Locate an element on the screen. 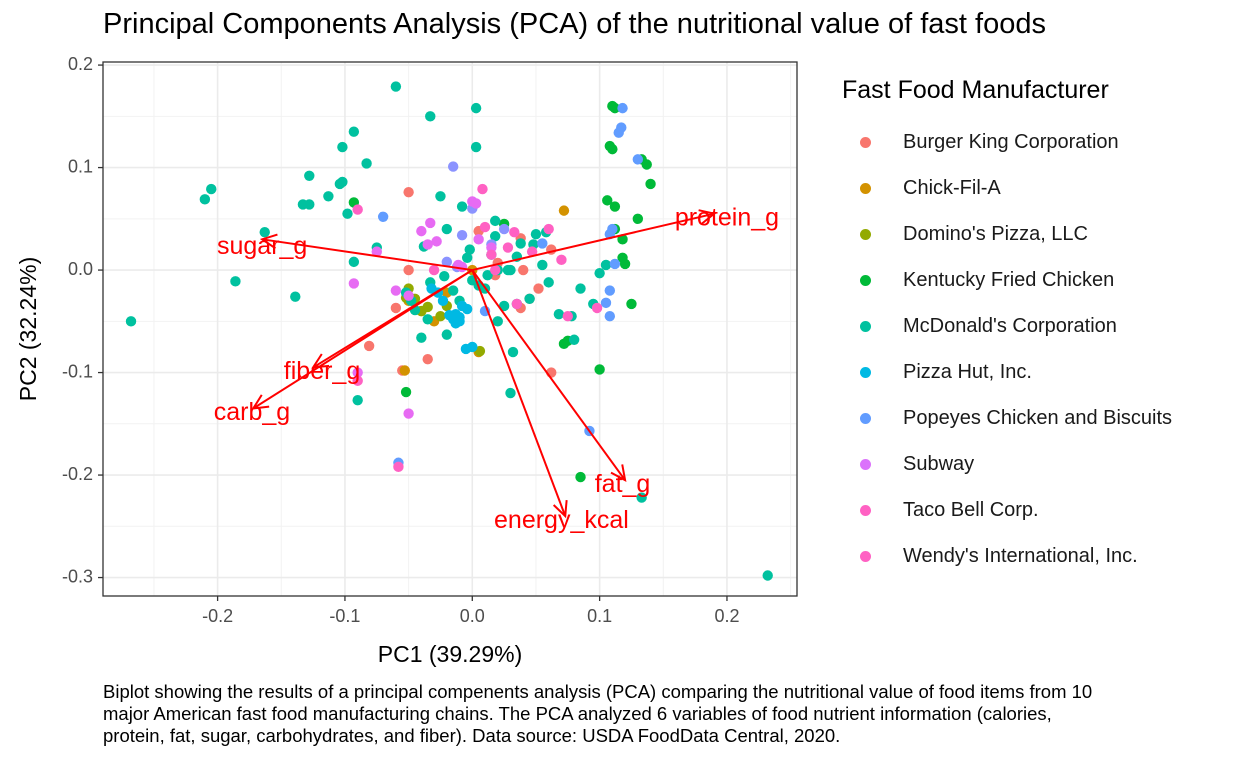  y-tick-label: -0.2 is located at coordinates (77, 474).